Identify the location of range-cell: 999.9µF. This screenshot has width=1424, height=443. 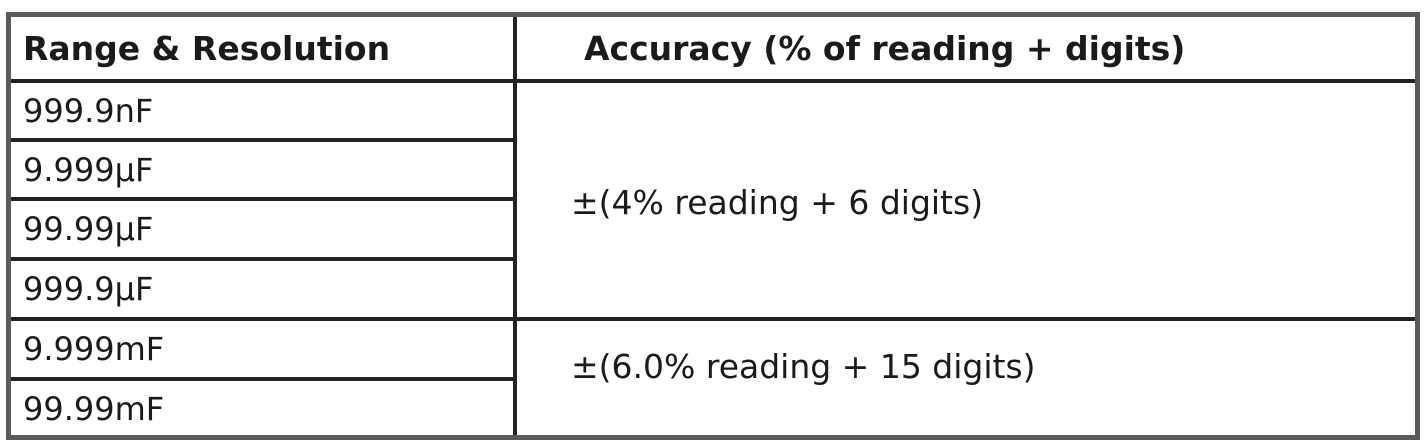
(88, 289).